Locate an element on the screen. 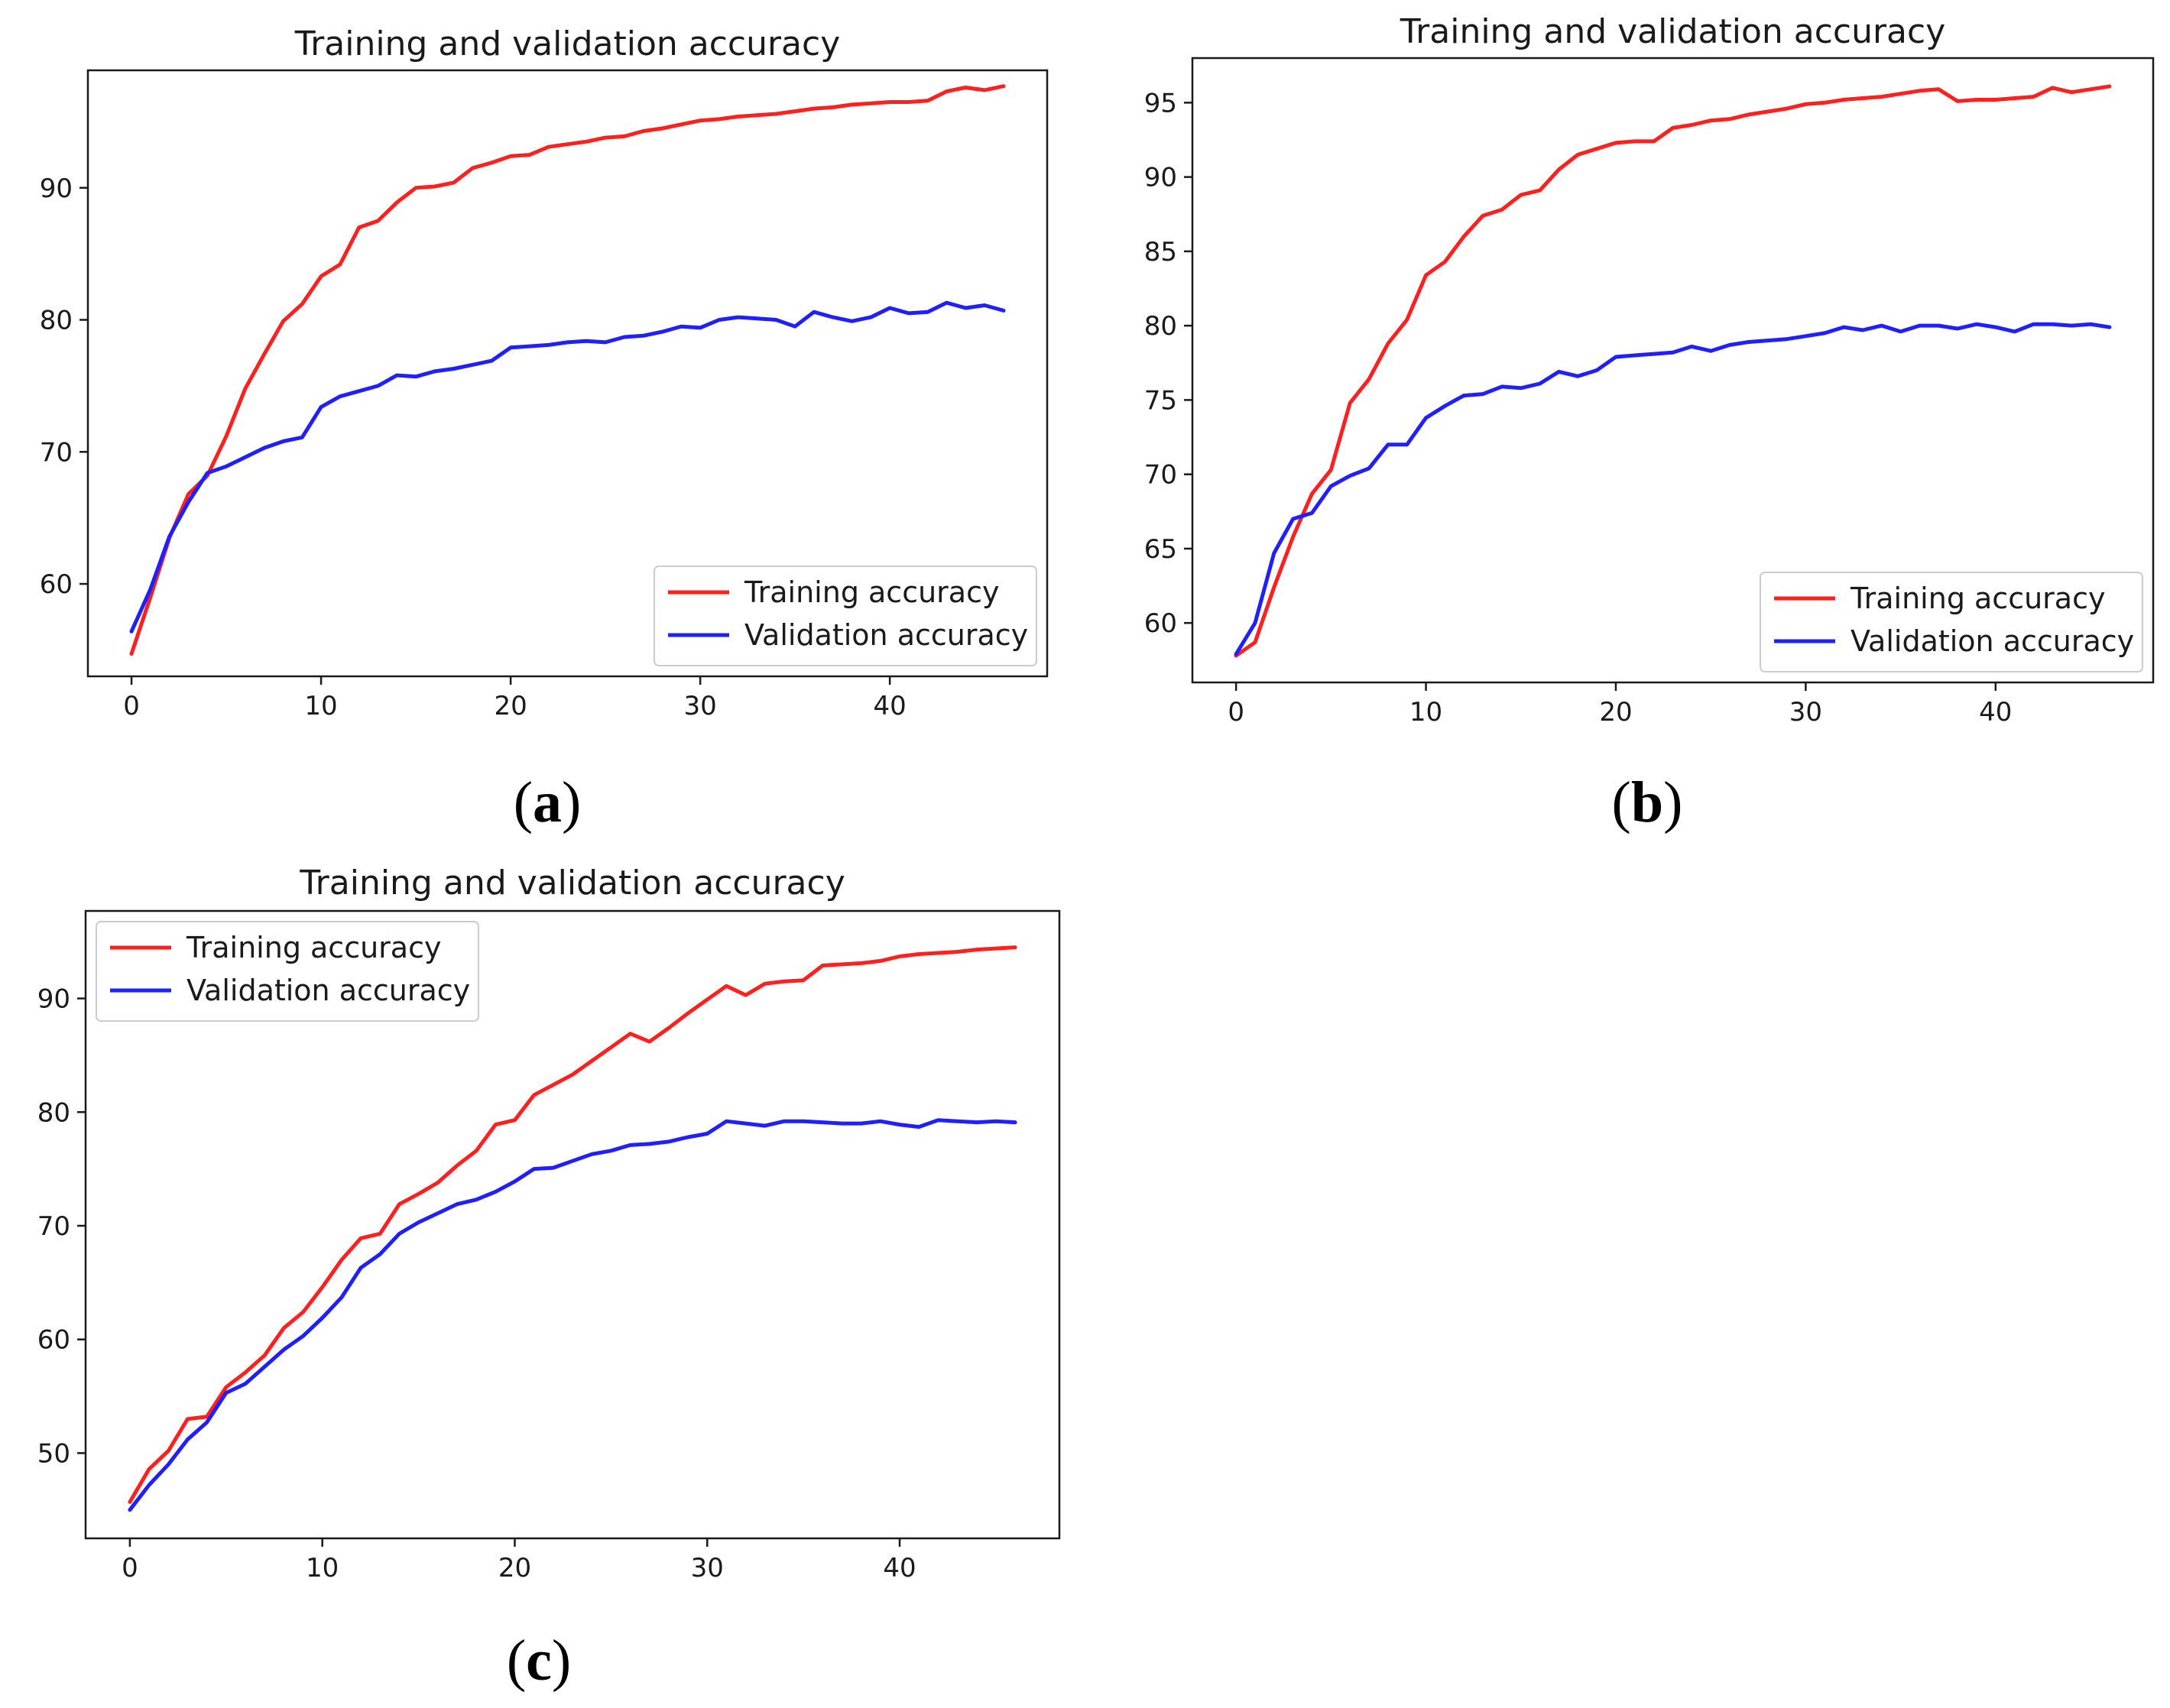  panel-label: (c) is located at coordinates (539, 1661).